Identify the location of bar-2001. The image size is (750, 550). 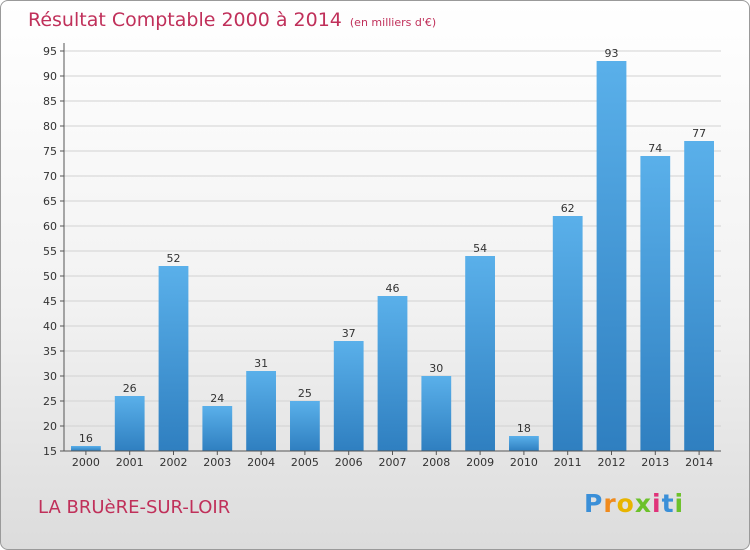
(129, 423).